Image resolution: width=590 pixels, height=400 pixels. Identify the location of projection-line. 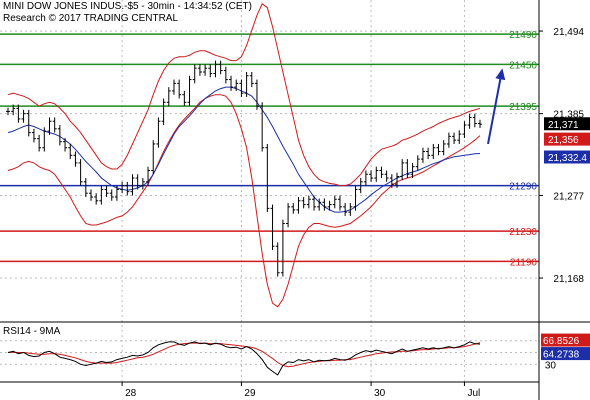
(495, 107).